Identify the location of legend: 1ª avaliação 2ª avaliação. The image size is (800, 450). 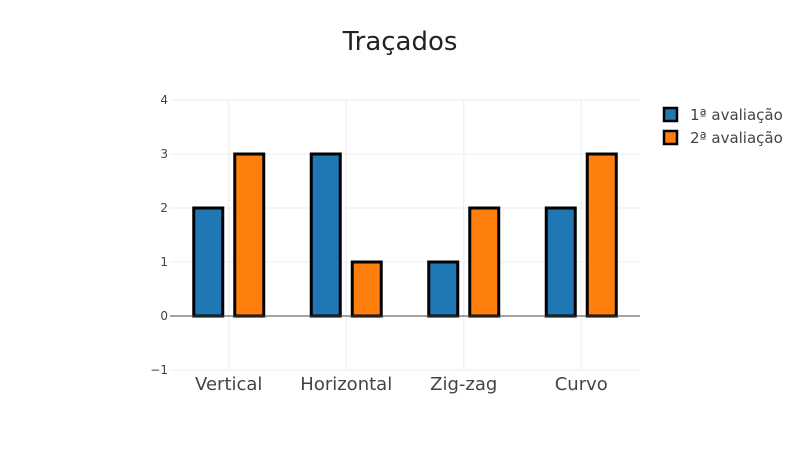
(722, 126).